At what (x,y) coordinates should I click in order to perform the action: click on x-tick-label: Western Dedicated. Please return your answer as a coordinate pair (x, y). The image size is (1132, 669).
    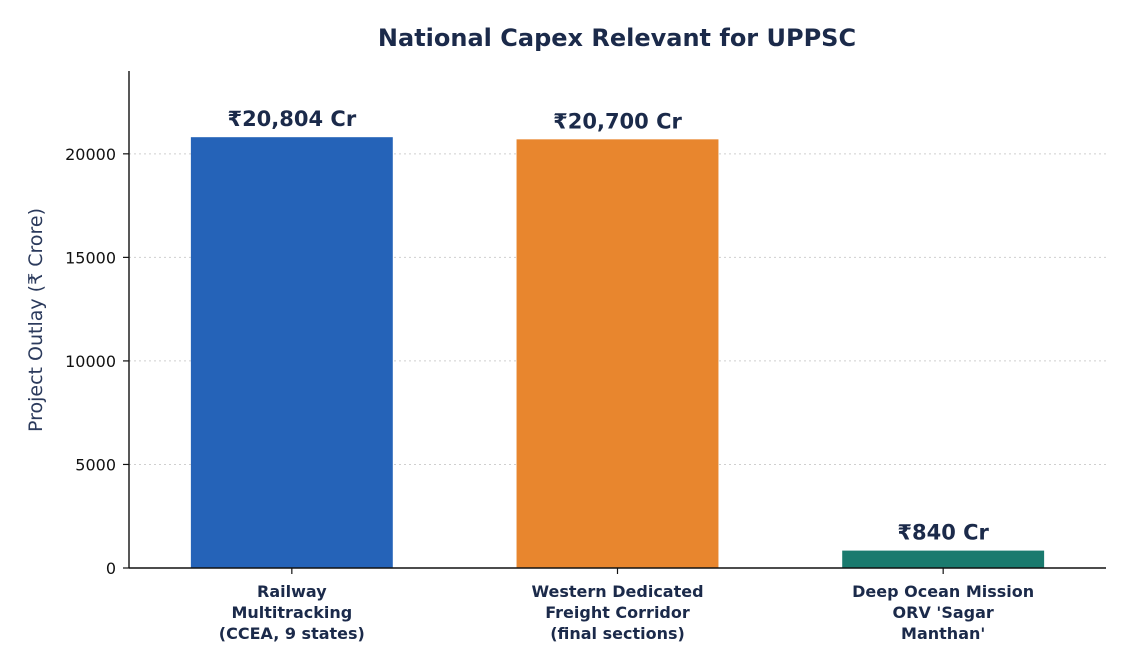
    Looking at the image, I should click on (617, 591).